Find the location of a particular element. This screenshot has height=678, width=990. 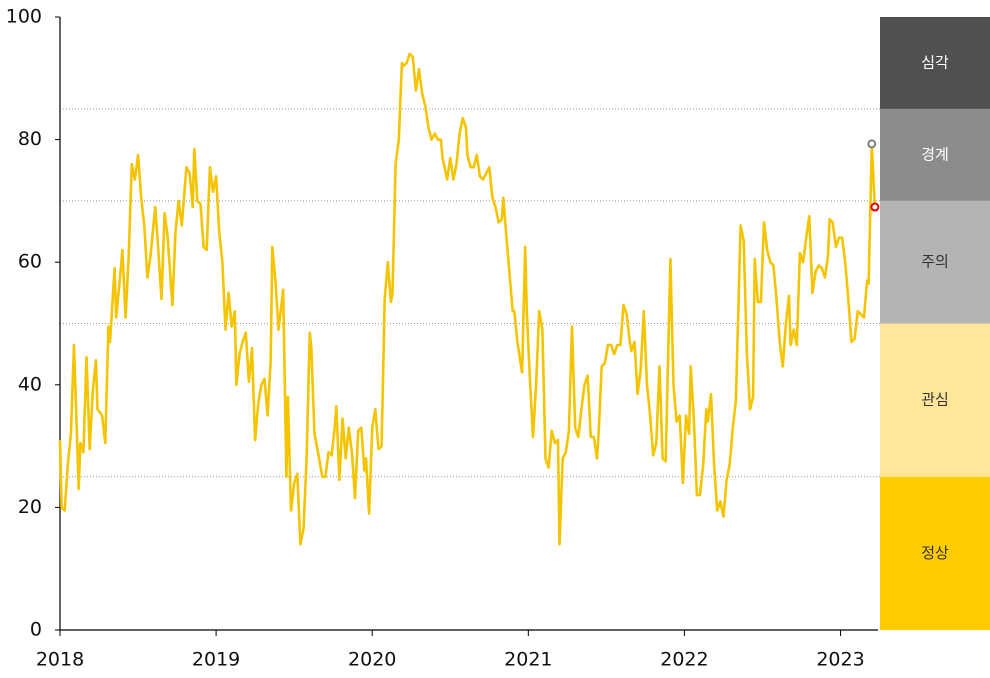

band-label: 정상 is located at coordinates (935, 553).